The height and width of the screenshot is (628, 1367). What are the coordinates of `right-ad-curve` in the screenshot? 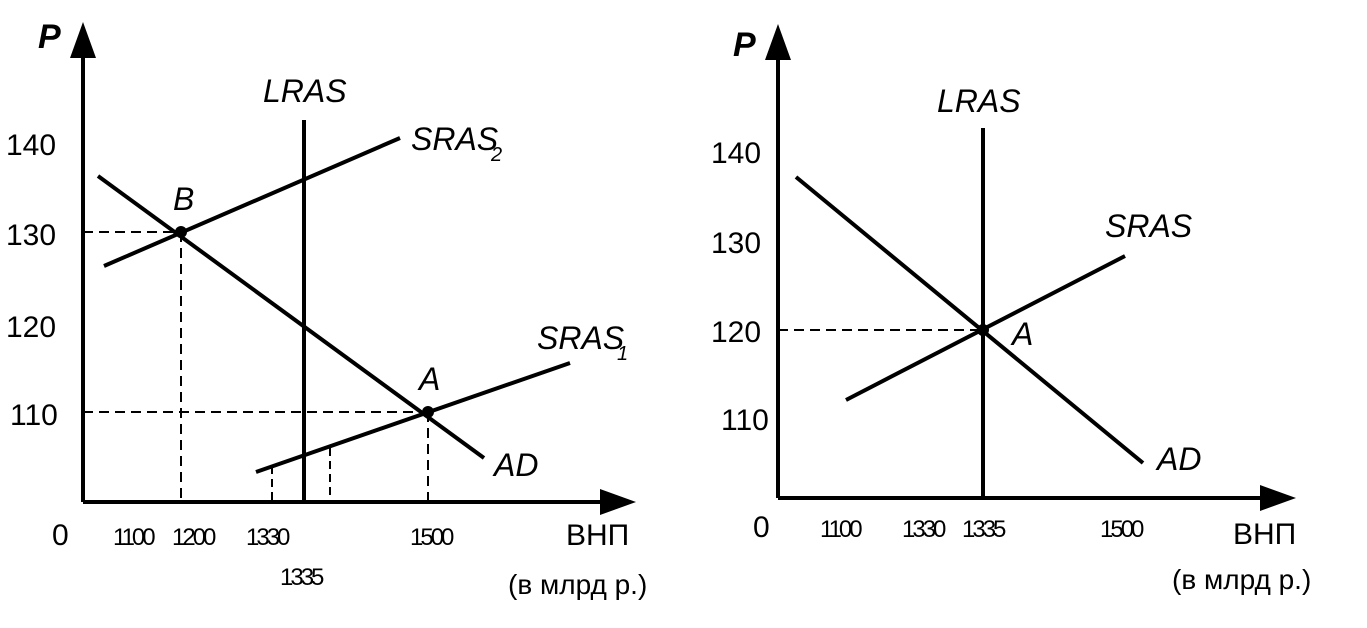 It's located at (969, 320).